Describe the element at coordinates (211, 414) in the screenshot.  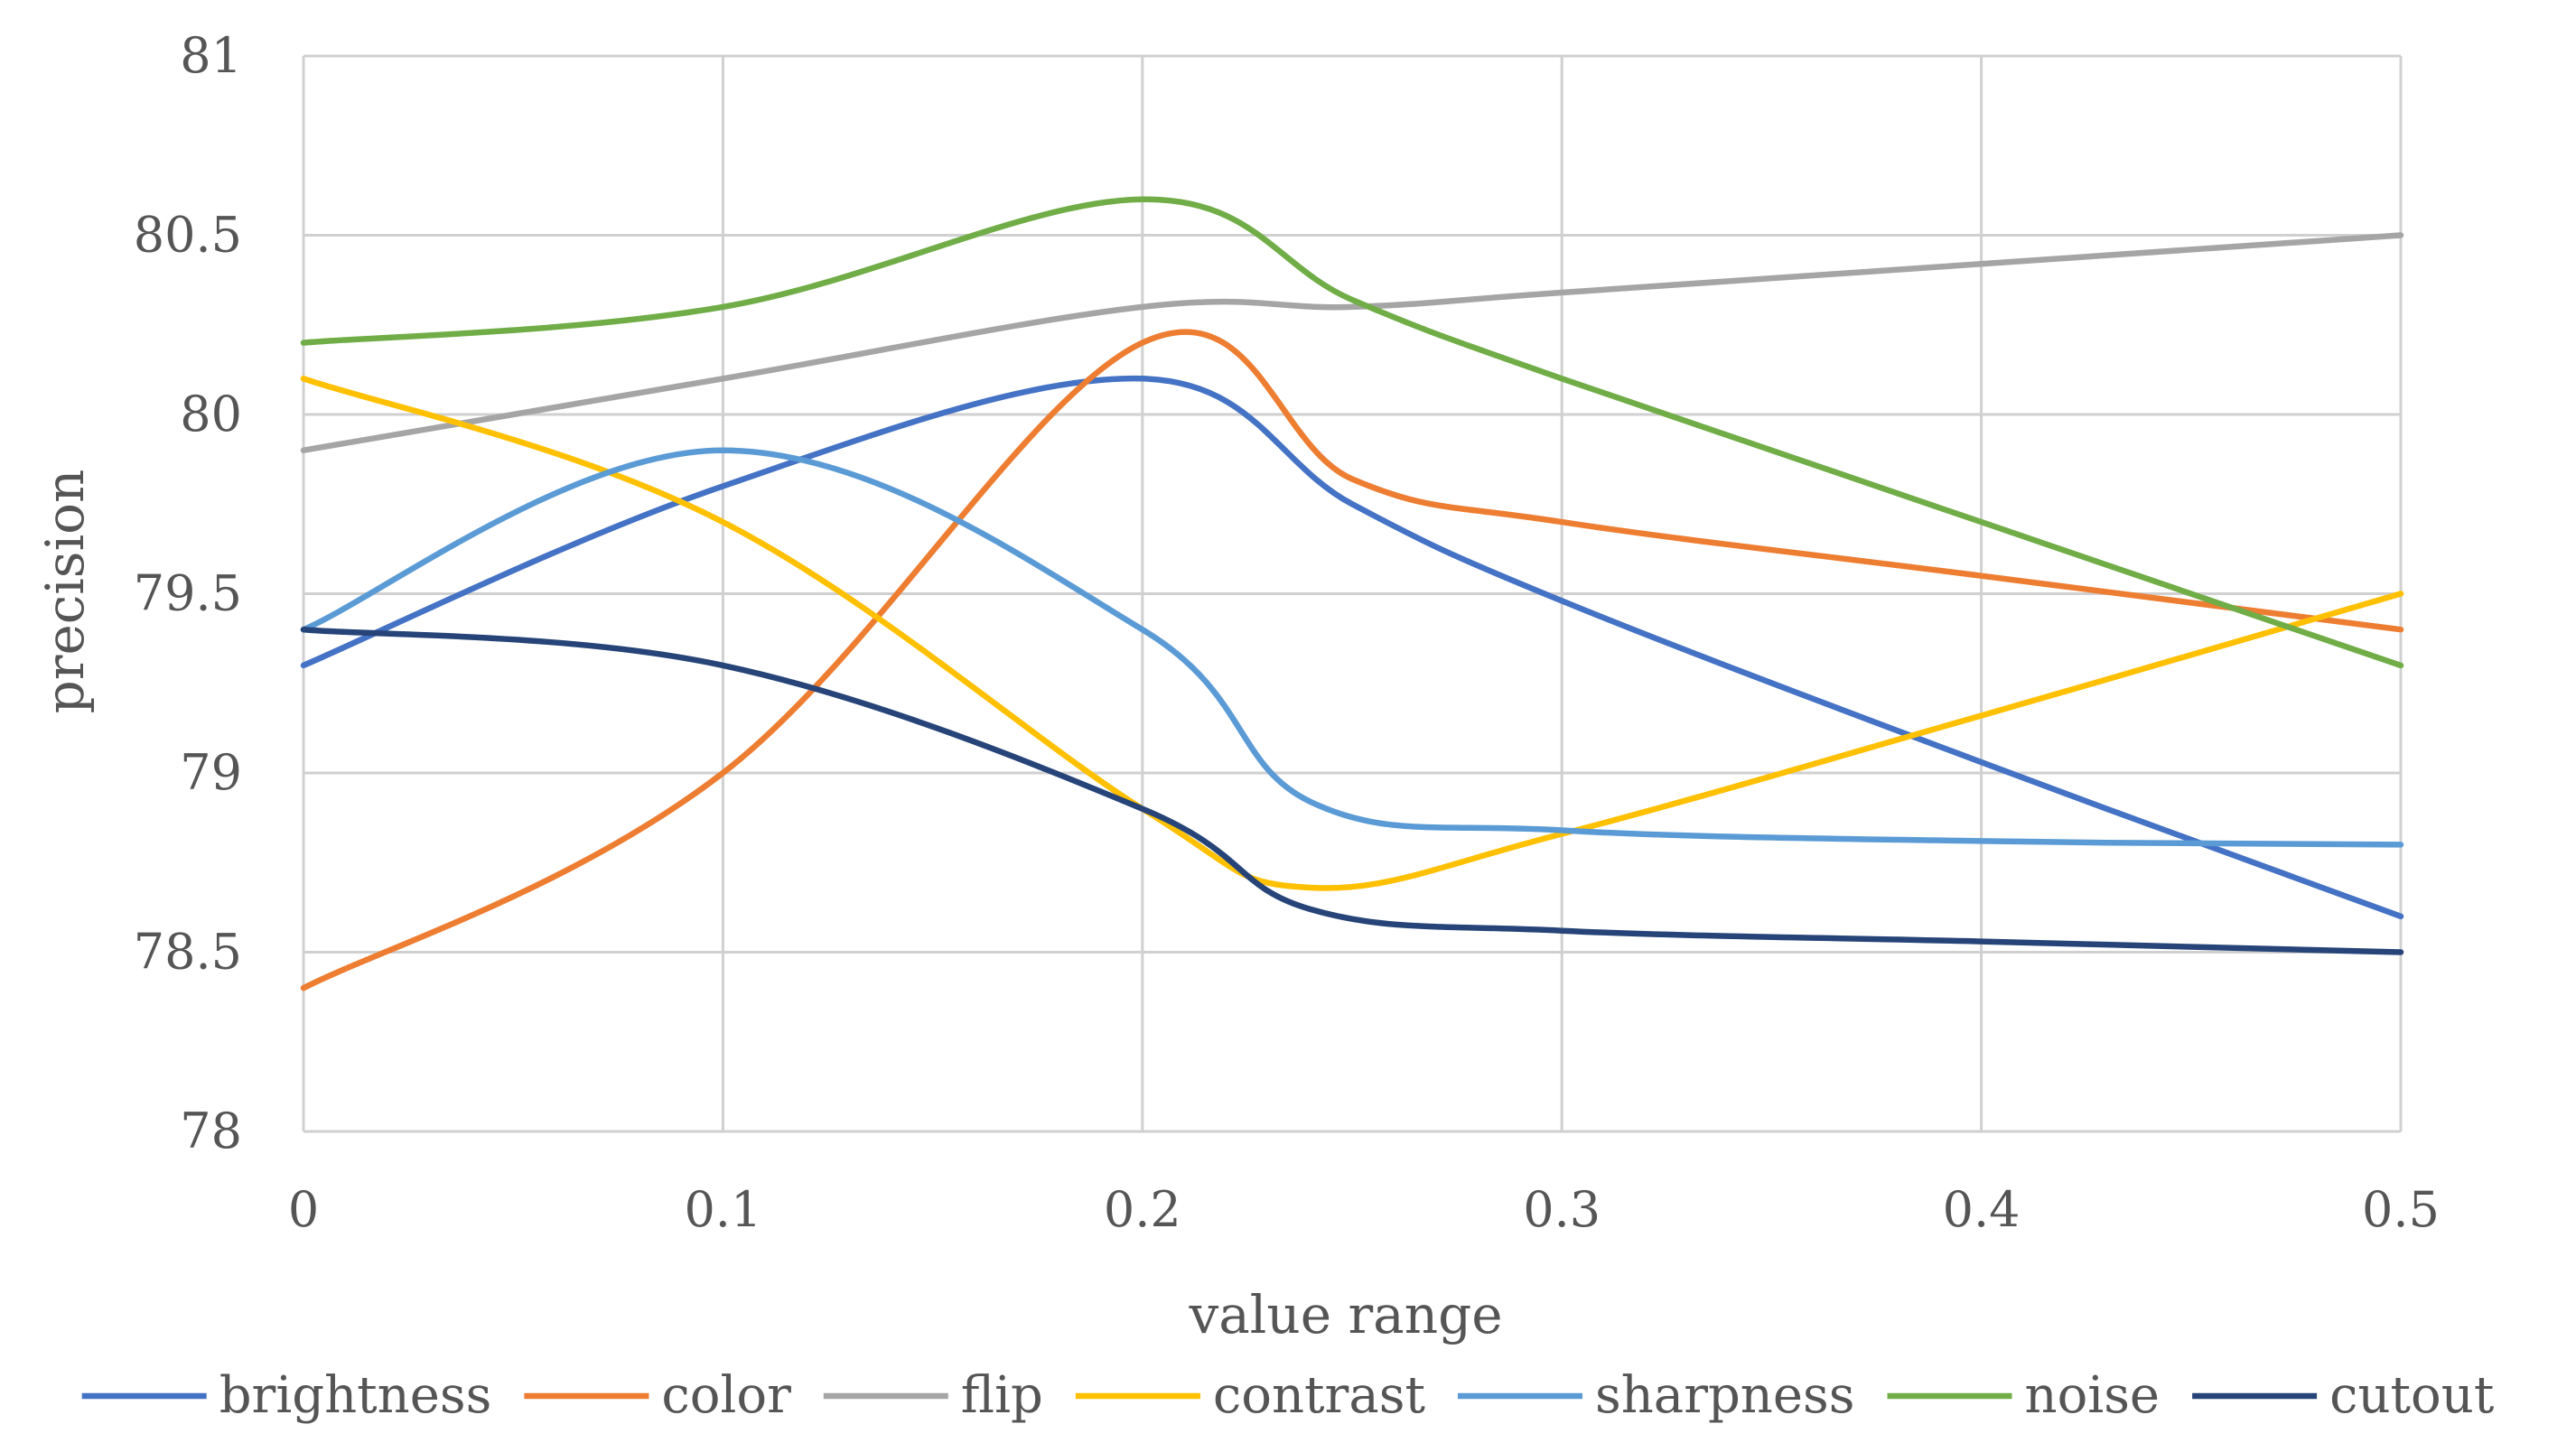
I see `y-tick-label: 80` at that location.